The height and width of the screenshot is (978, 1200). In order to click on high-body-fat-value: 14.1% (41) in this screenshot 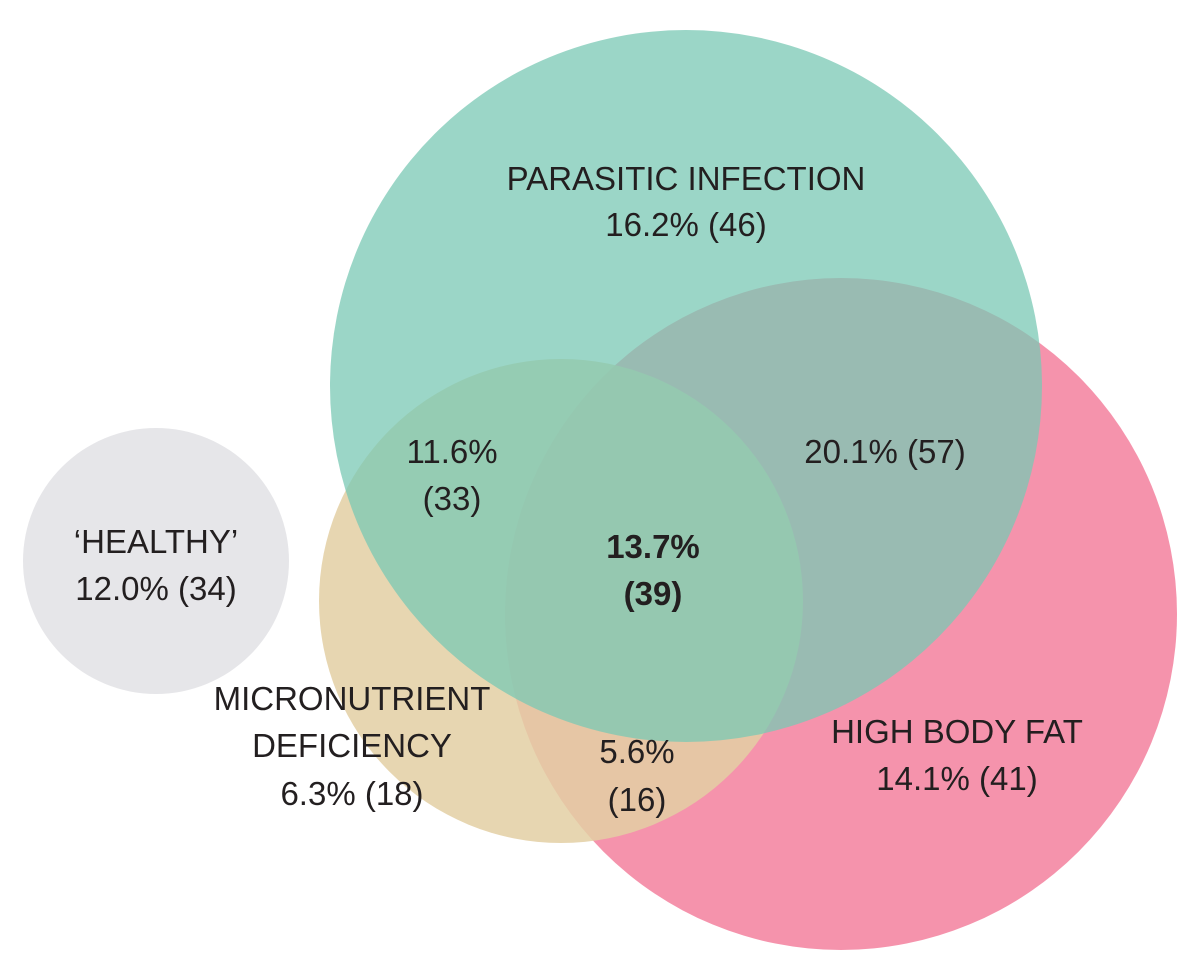, I will do `click(956, 778)`.